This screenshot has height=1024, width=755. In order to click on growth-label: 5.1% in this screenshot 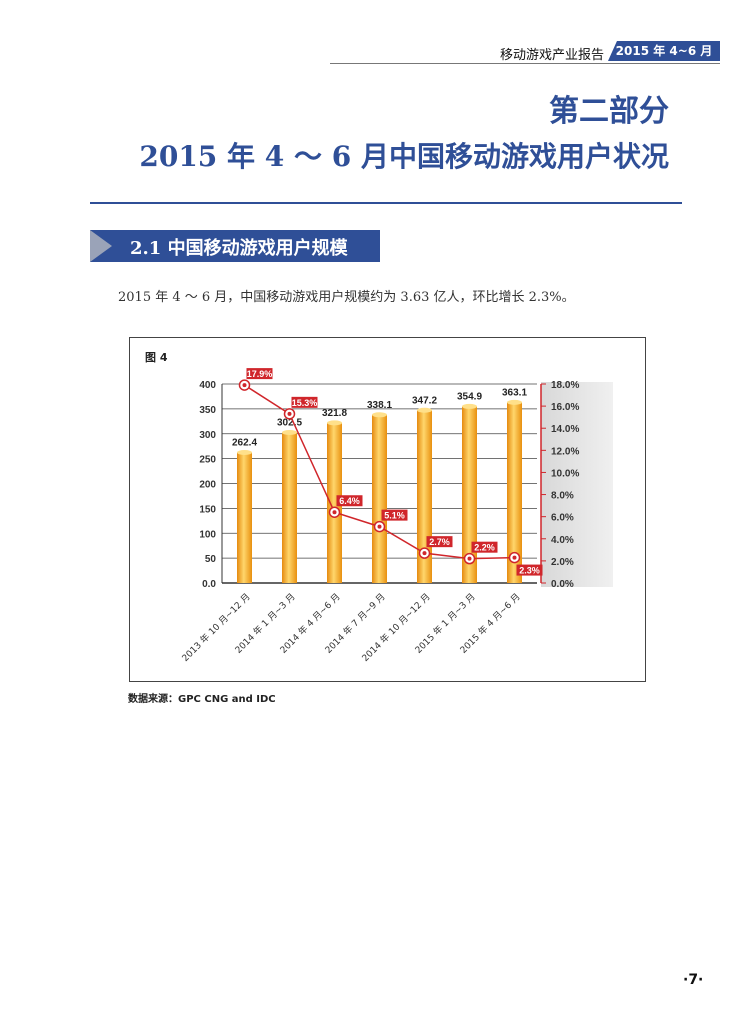, I will do `click(394, 516)`.